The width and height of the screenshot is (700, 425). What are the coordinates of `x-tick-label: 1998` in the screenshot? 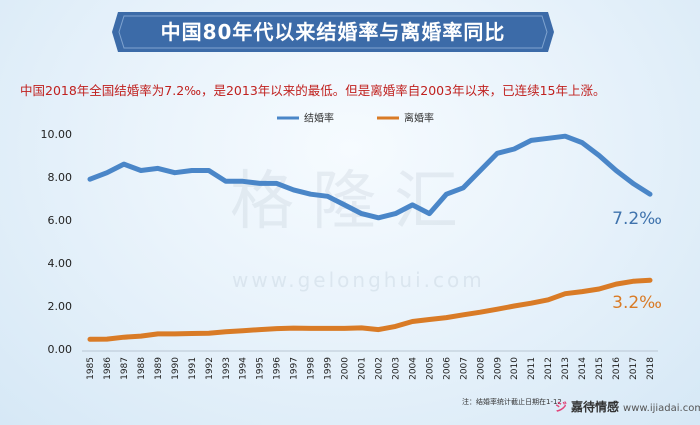 It's located at (312, 368).